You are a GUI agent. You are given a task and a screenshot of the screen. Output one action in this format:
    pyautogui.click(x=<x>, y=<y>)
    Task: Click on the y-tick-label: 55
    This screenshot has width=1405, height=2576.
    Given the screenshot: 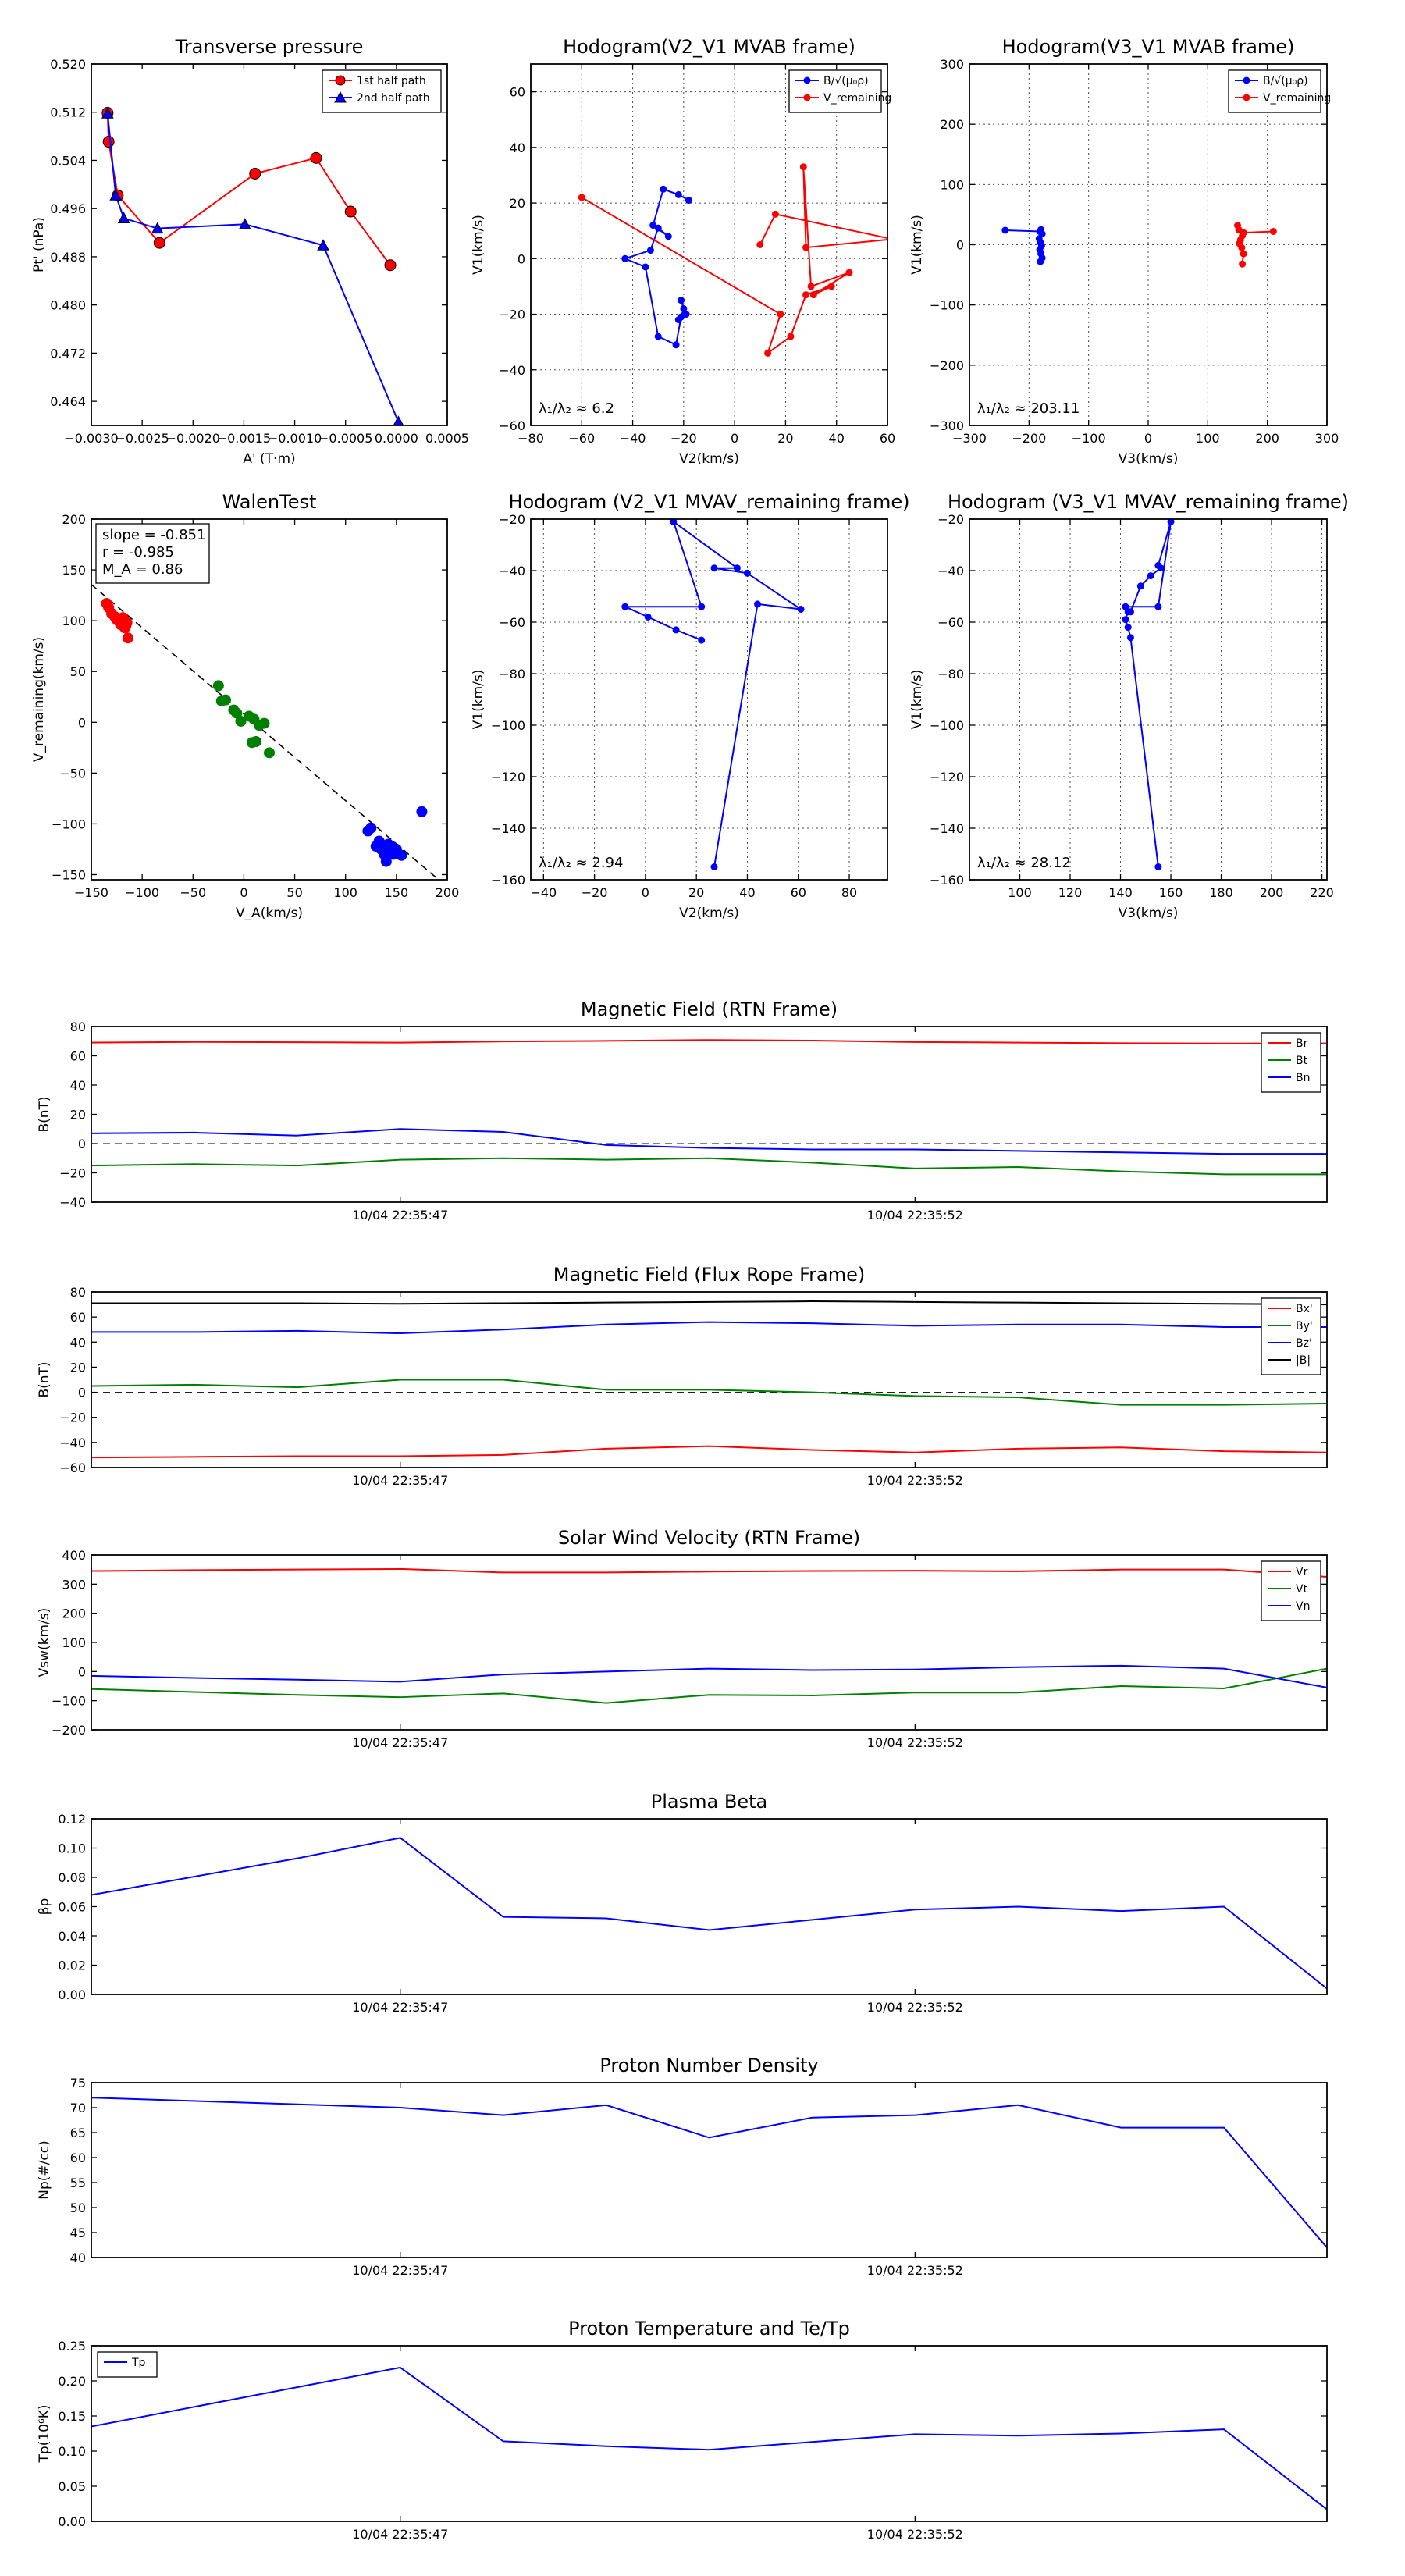 What is the action you would take?
    pyautogui.click(x=78, y=2183)
    